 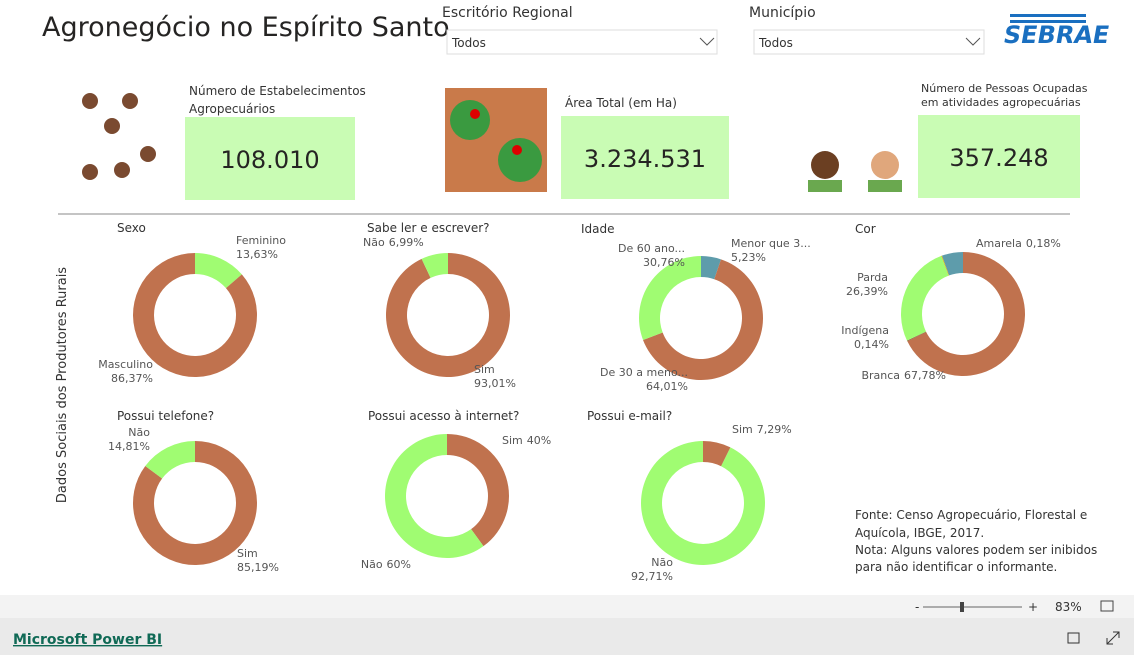 What do you see at coordinates (917, 607) in the screenshot?
I see `zoom-out: -` at bounding box center [917, 607].